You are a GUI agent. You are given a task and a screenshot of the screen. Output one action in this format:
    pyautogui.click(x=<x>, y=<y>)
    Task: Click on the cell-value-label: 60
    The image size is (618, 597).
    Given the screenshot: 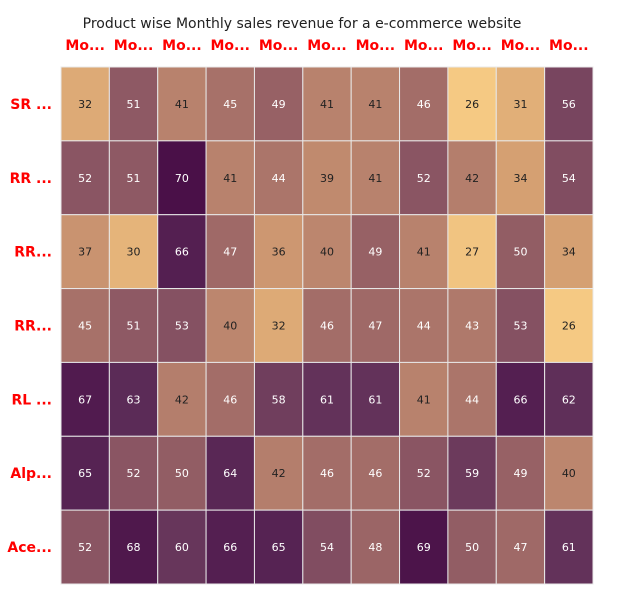 What is the action you would take?
    pyautogui.click(x=182, y=547)
    